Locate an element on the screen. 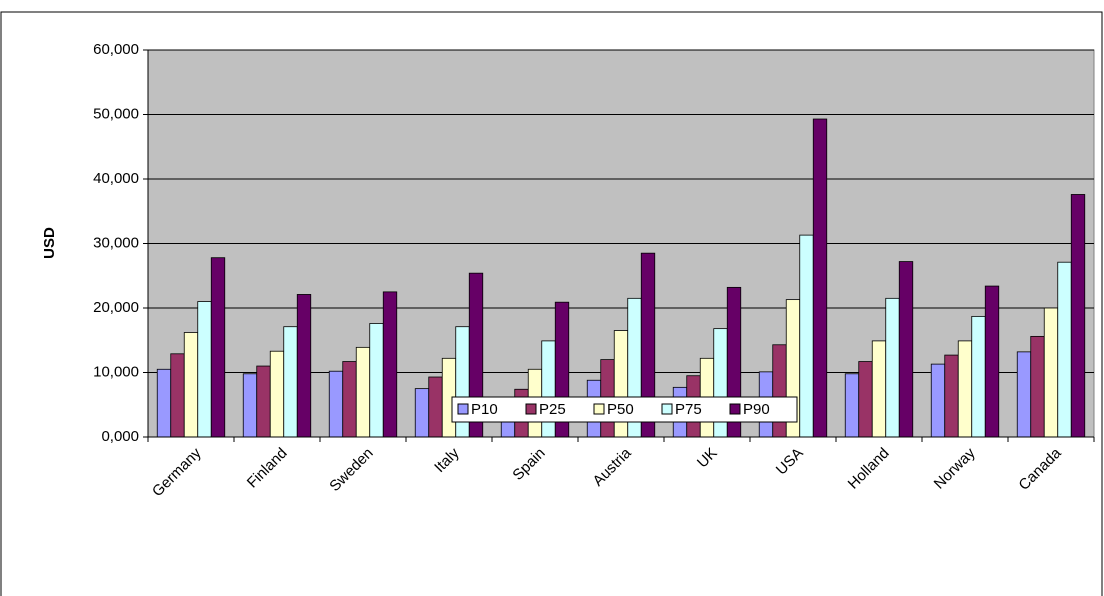 The height and width of the screenshot is (596, 1104). y-tick-label: 20,000 is located at coordinates (116, 307).